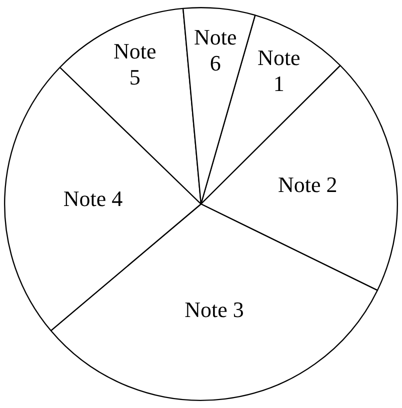  I want to click on slice-label: Note 3, so click(214, 309).